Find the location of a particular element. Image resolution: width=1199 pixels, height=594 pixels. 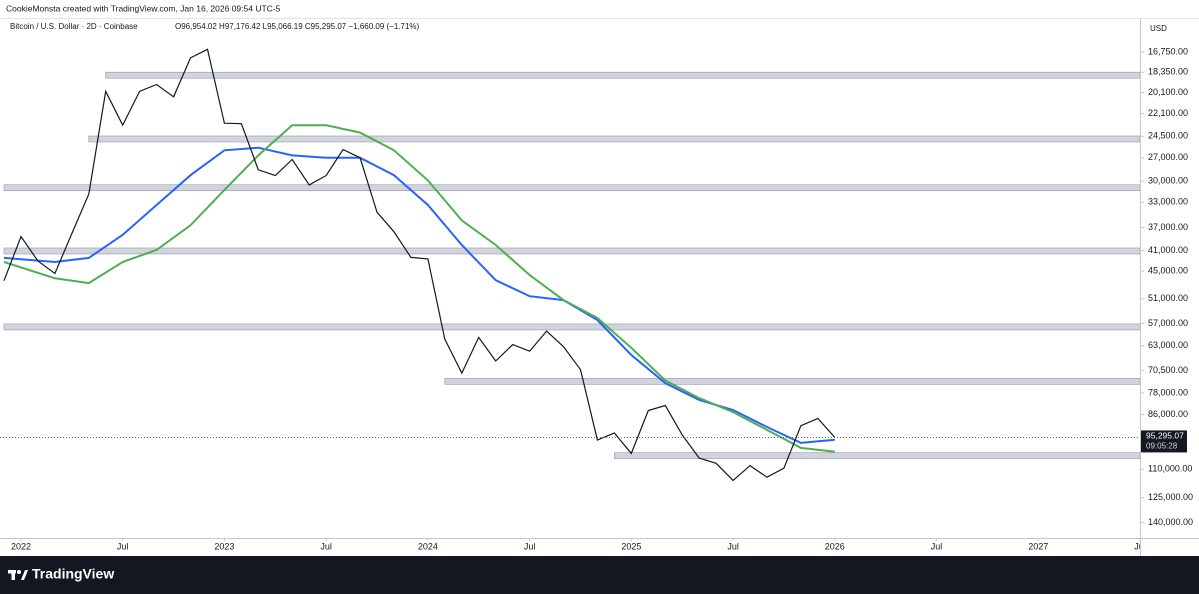

y-tick-label: 125,000.00 is located at coordinates (1170, 497).